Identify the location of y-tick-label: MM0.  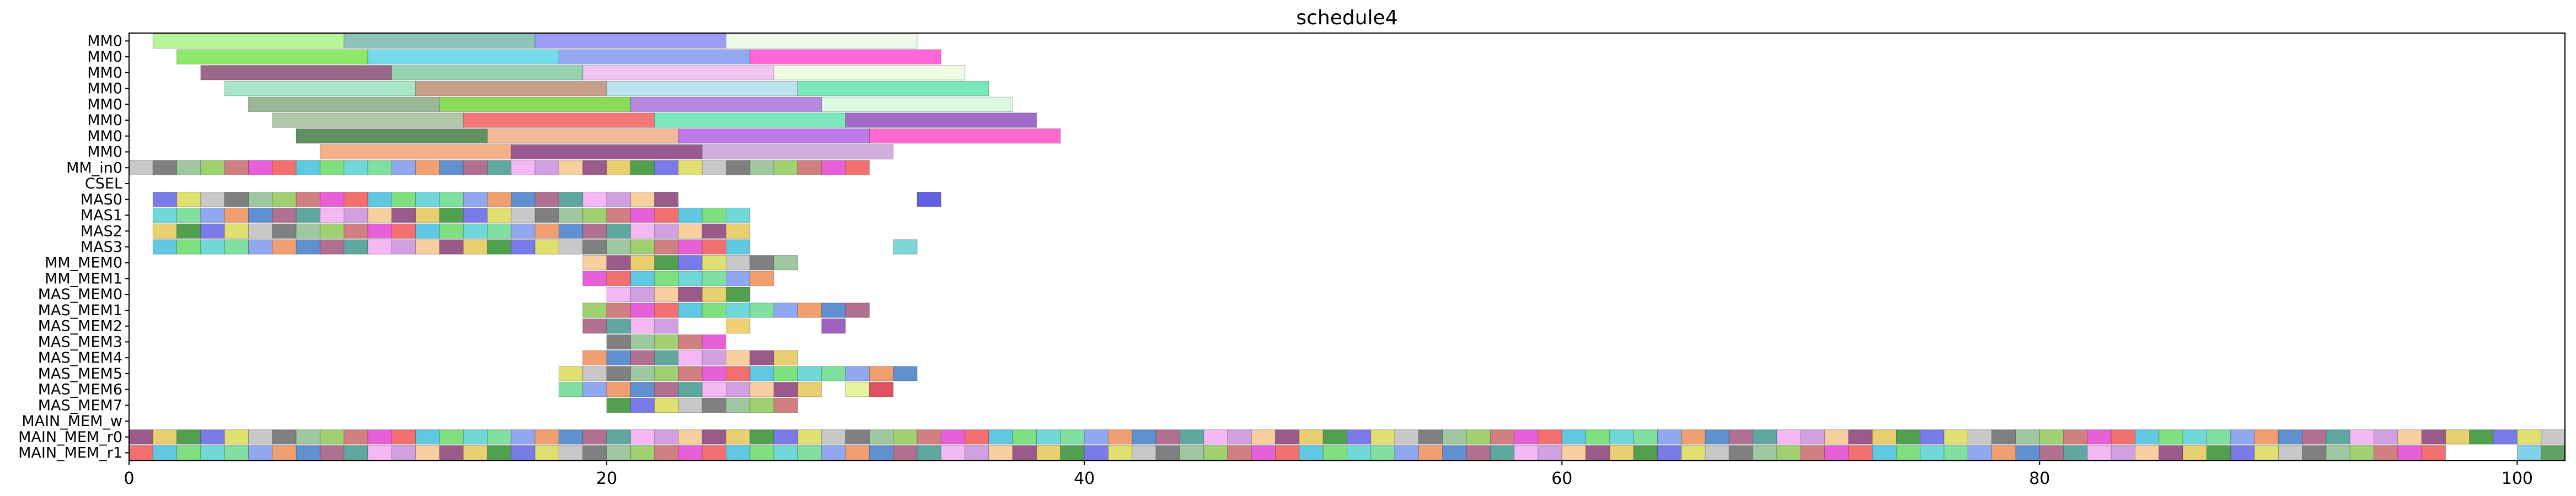
(104, 89).